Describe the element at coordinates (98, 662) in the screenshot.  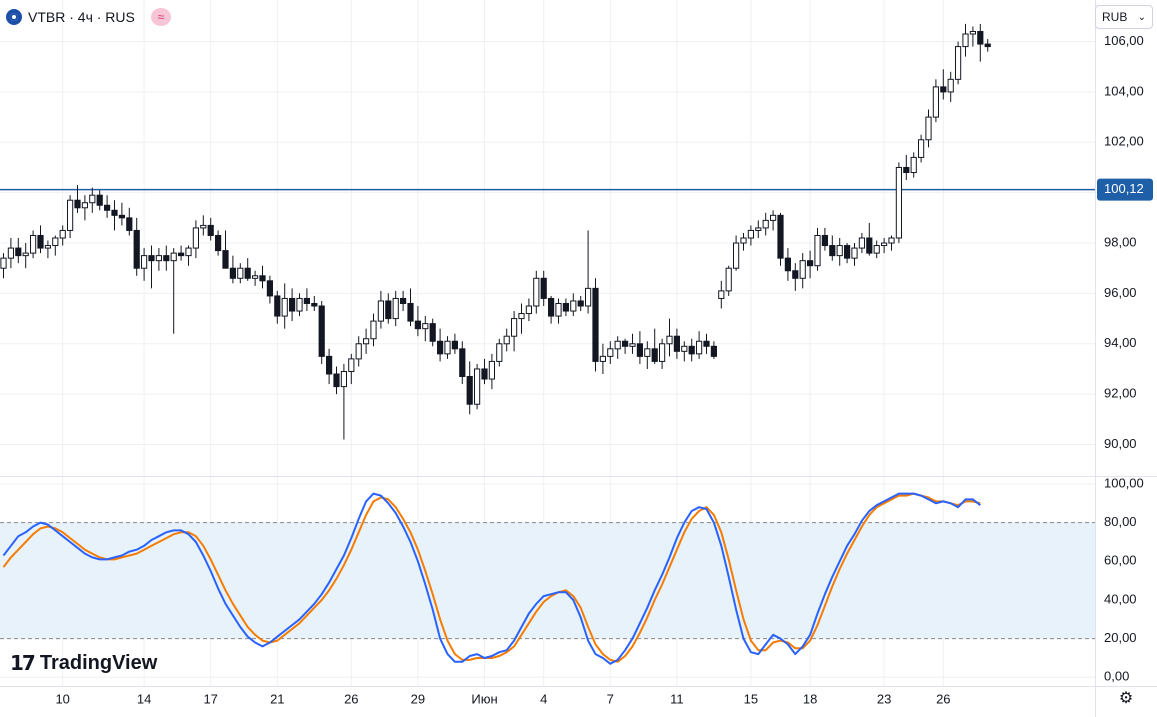
I see `tradingview-wordmark: TradingView` at that location.